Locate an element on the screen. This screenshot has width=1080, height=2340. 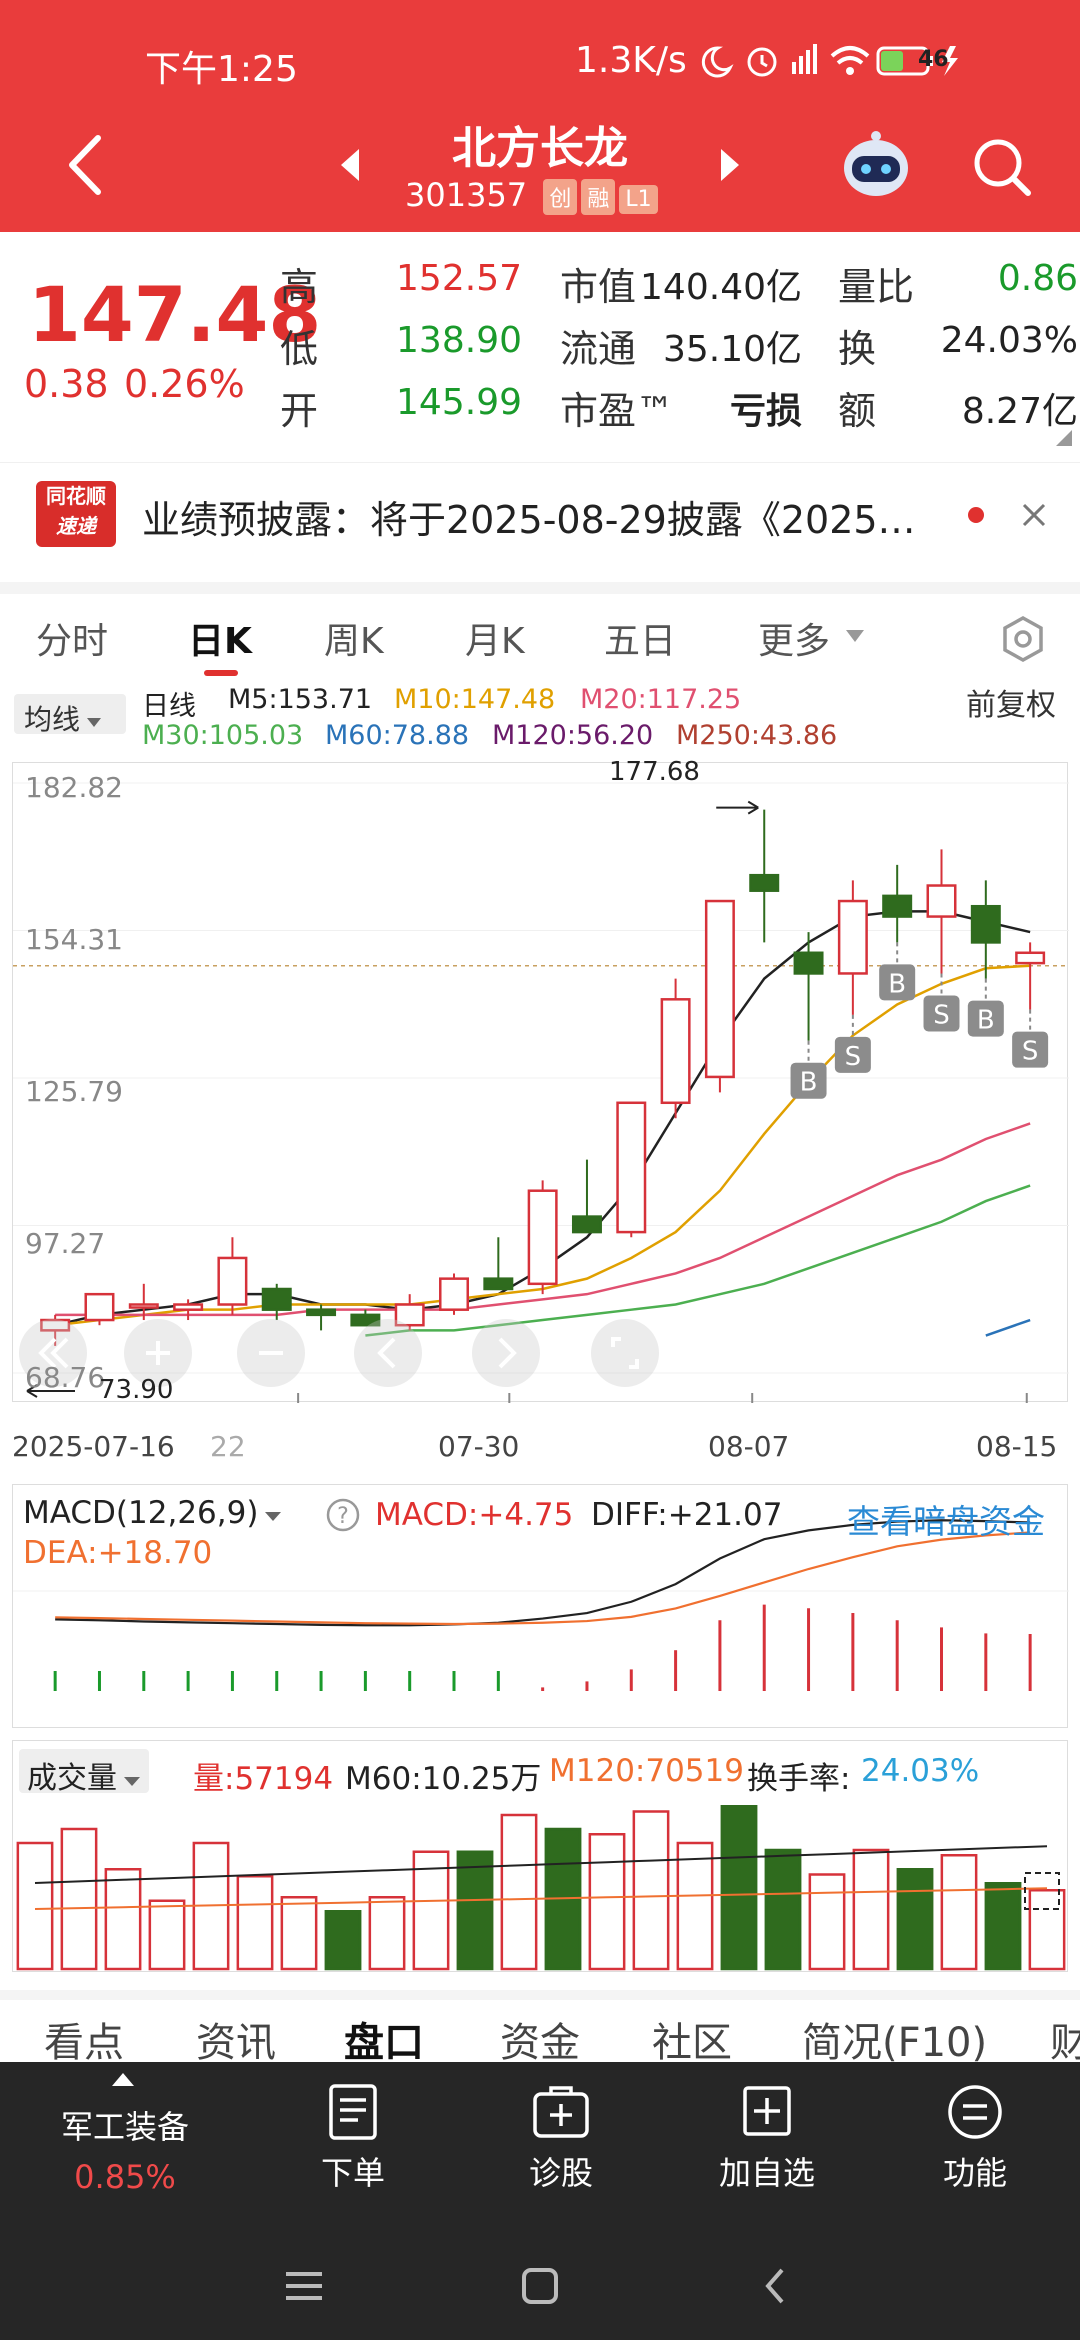
prev-stock-icon is located at coordinates (350, 165).